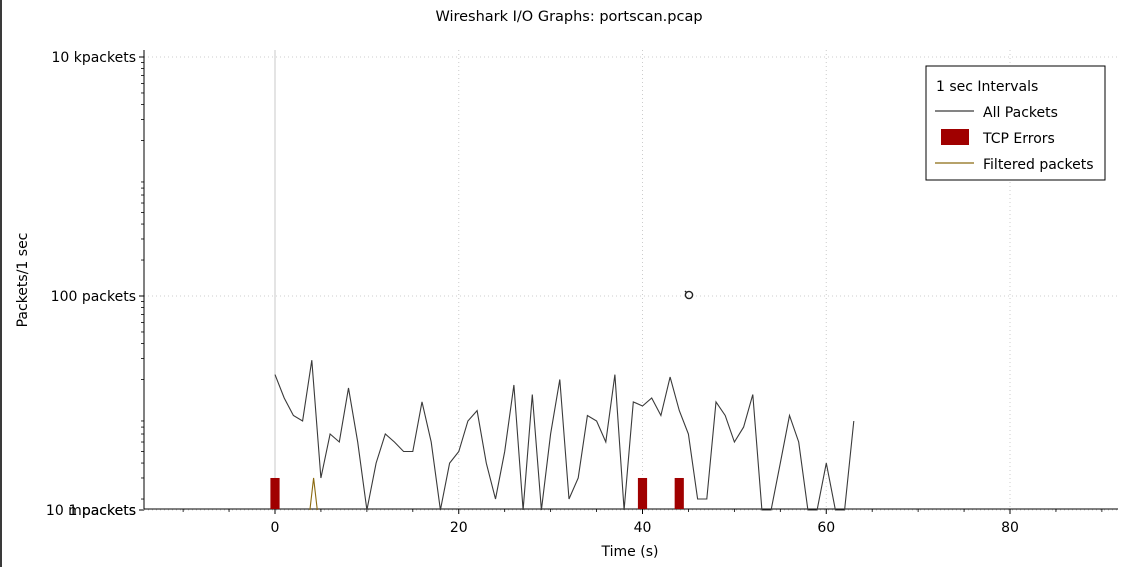 This screenshot has width=1138, height=571. I want to click on x-tick-label: 80, so click(1010, 528).